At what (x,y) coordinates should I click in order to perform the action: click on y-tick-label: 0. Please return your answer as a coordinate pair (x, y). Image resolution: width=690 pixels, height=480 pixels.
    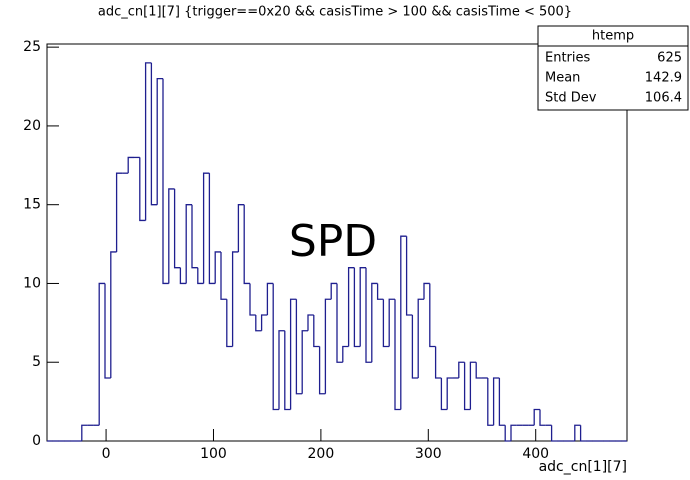
    Looking at the image, I should click on (36, 441).